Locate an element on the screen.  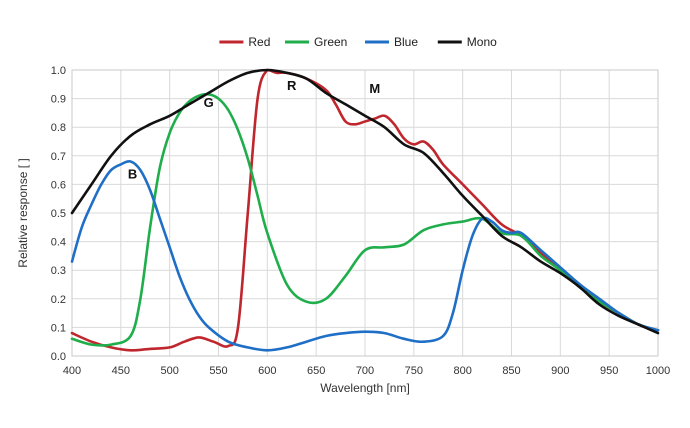
annotation-m: M is located at coordinates (374, 88).